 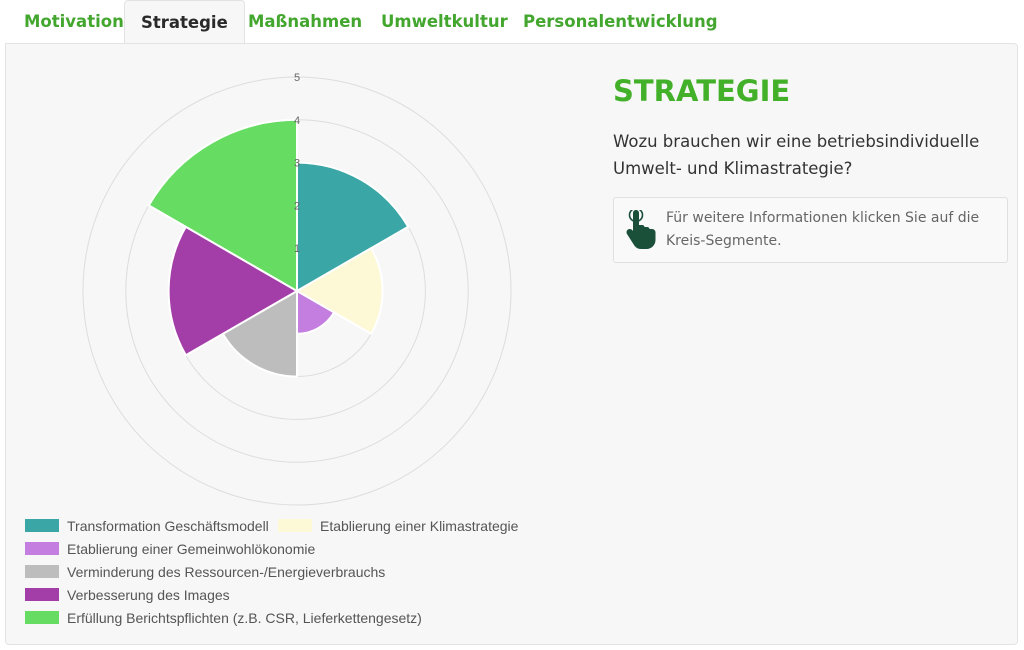 I want to click on section-title: STRATEGIE, so click(x=702, y=91).